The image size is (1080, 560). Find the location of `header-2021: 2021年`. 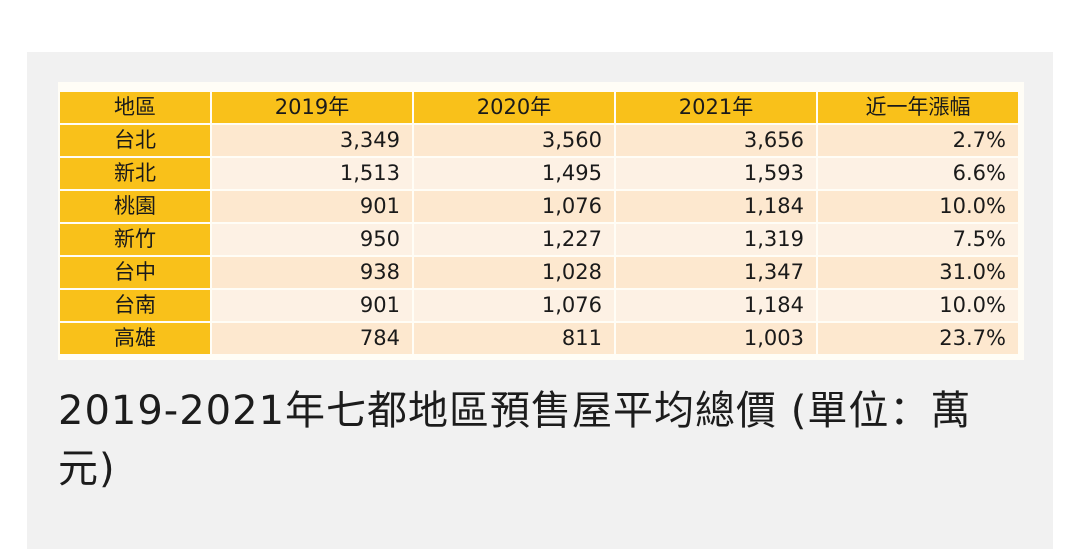

header-2021: 2021年 is located at coordinates (717, 108).